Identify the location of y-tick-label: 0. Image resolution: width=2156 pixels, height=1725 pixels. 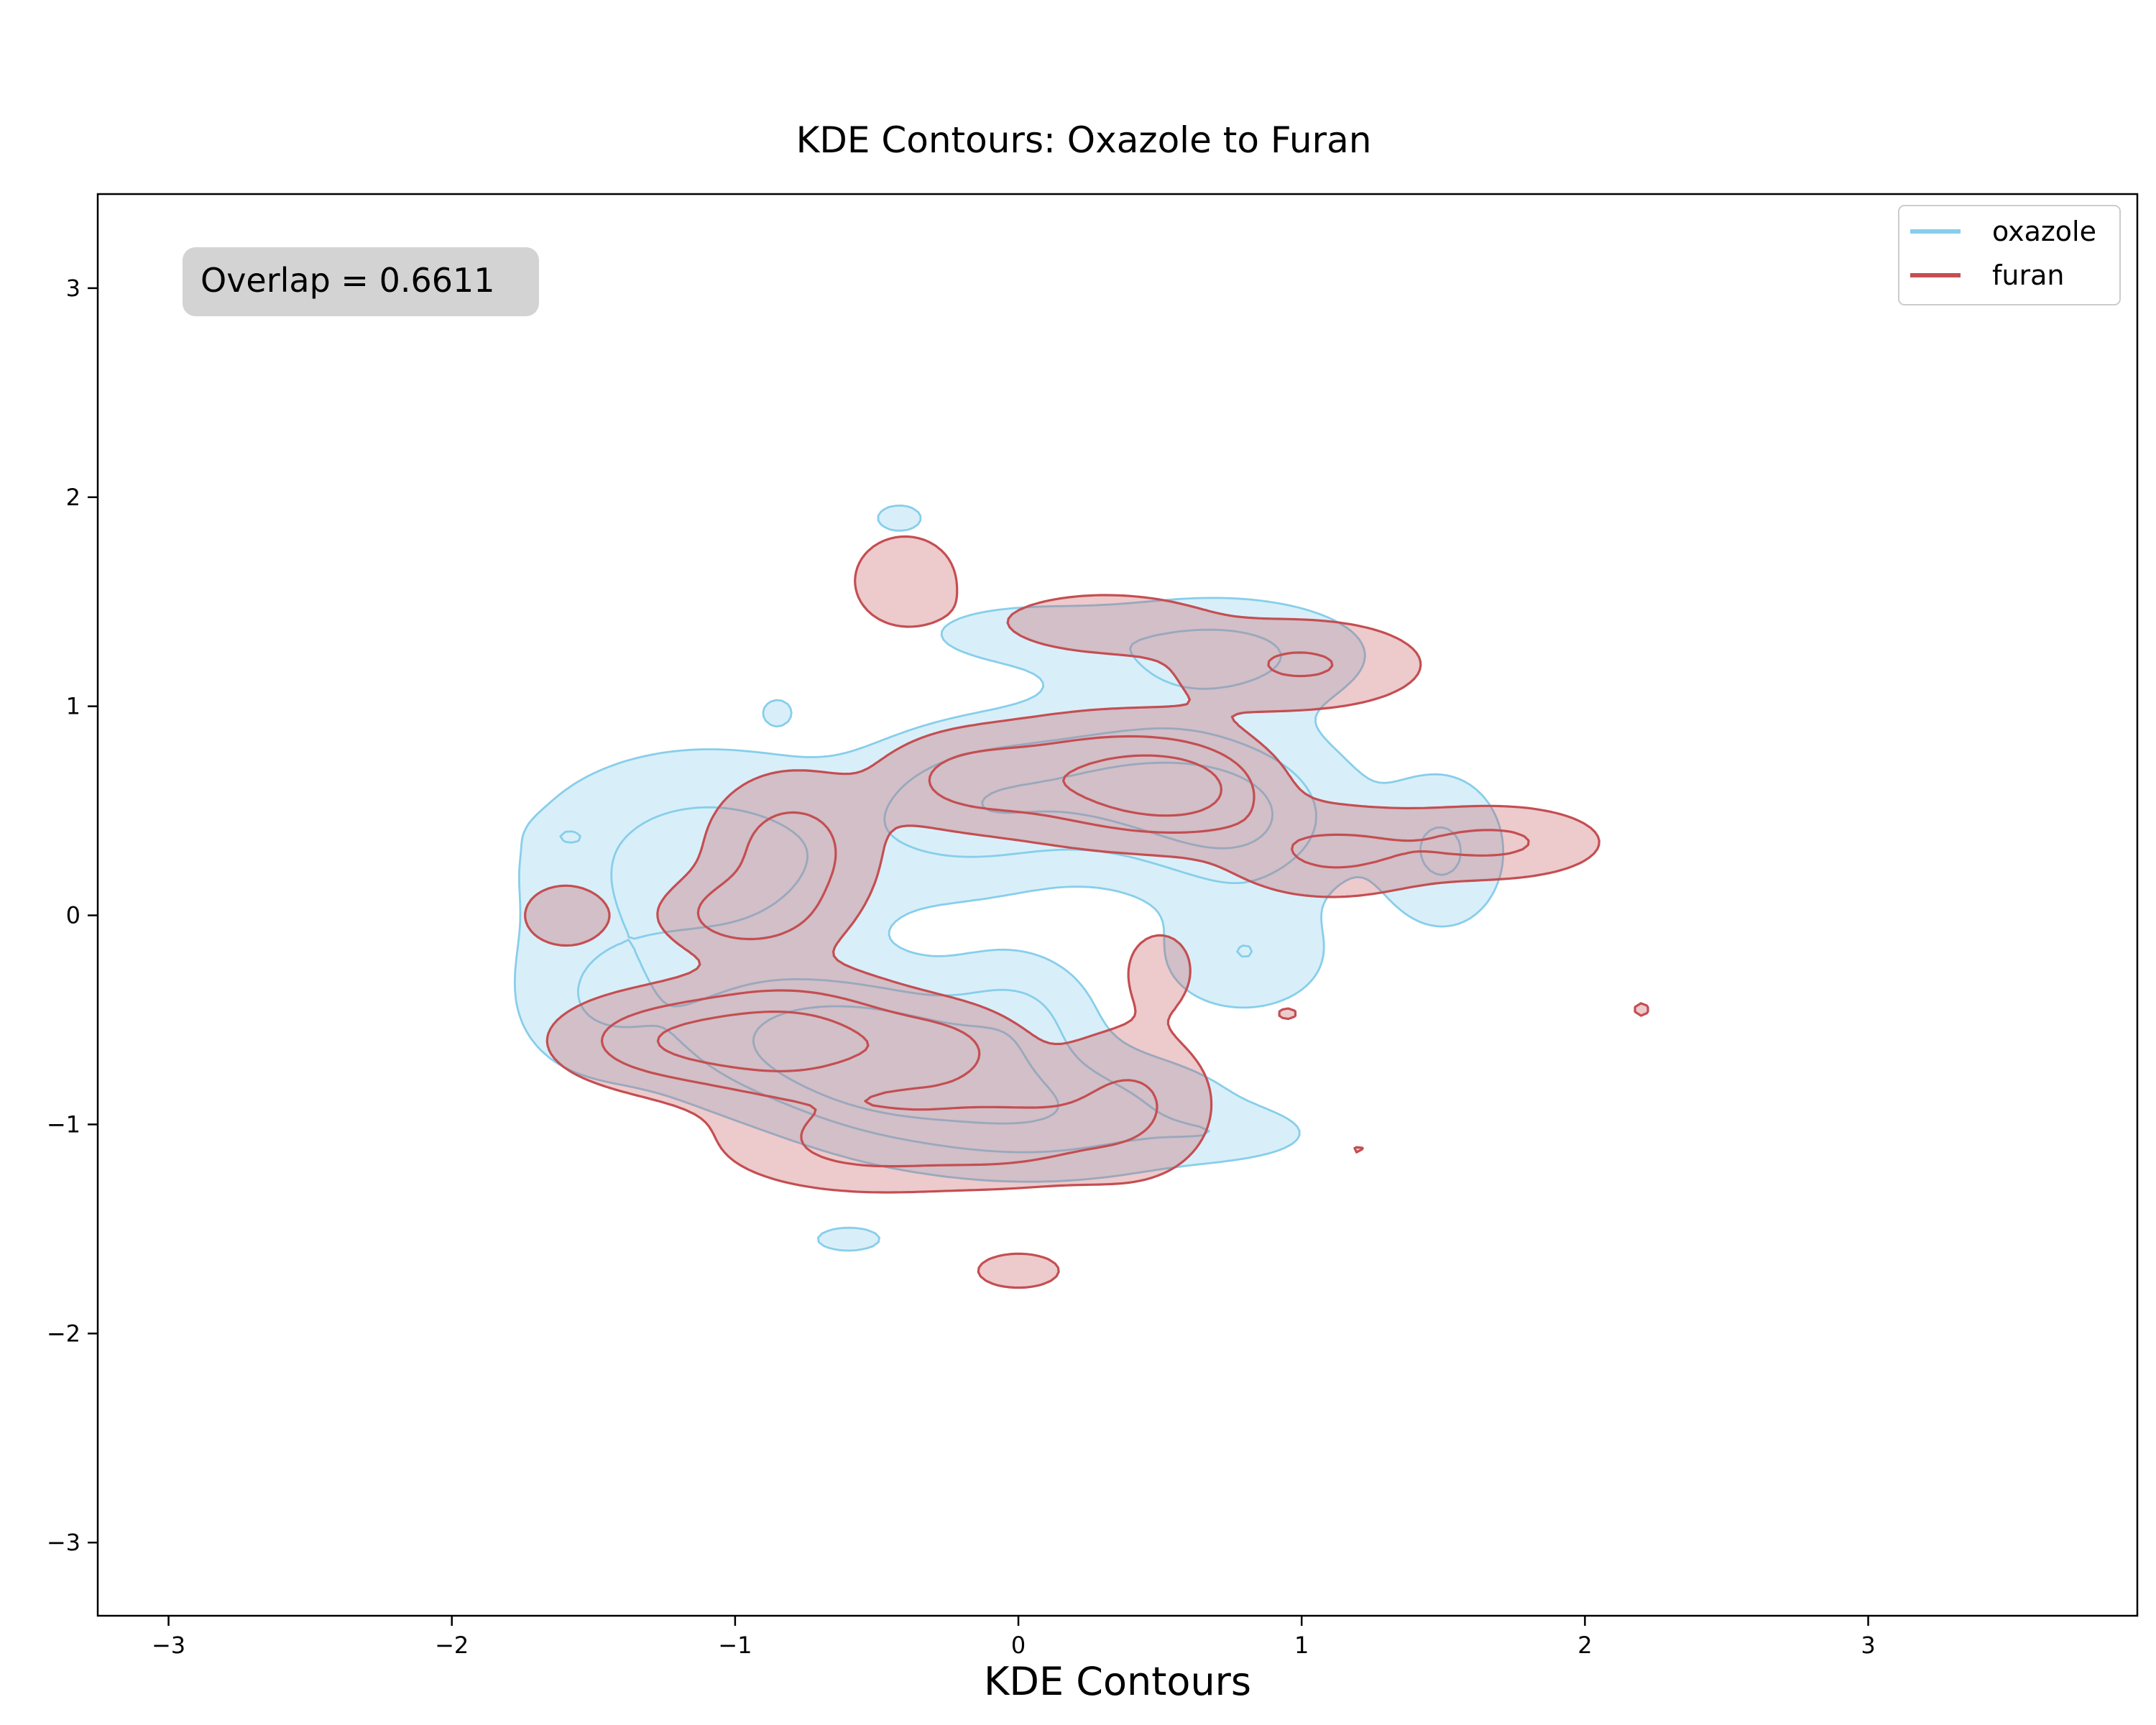
(73, 915).